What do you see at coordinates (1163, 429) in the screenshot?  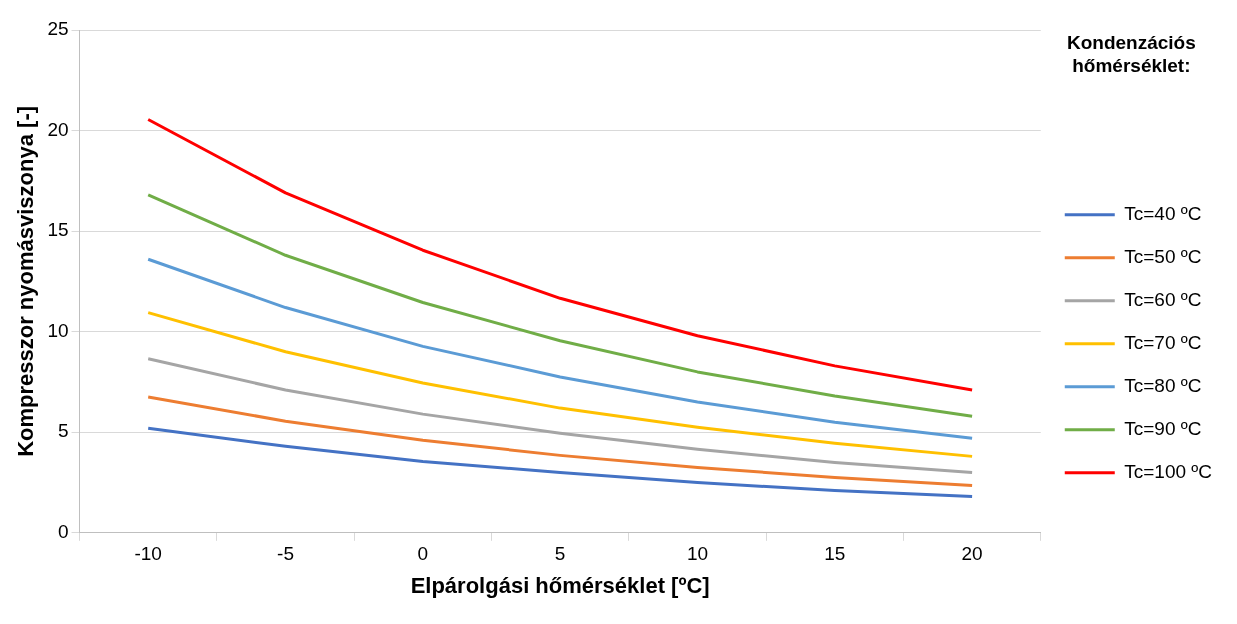 I see `legend-label: Tc=90 ºC` at bounding box center [1163, 429].